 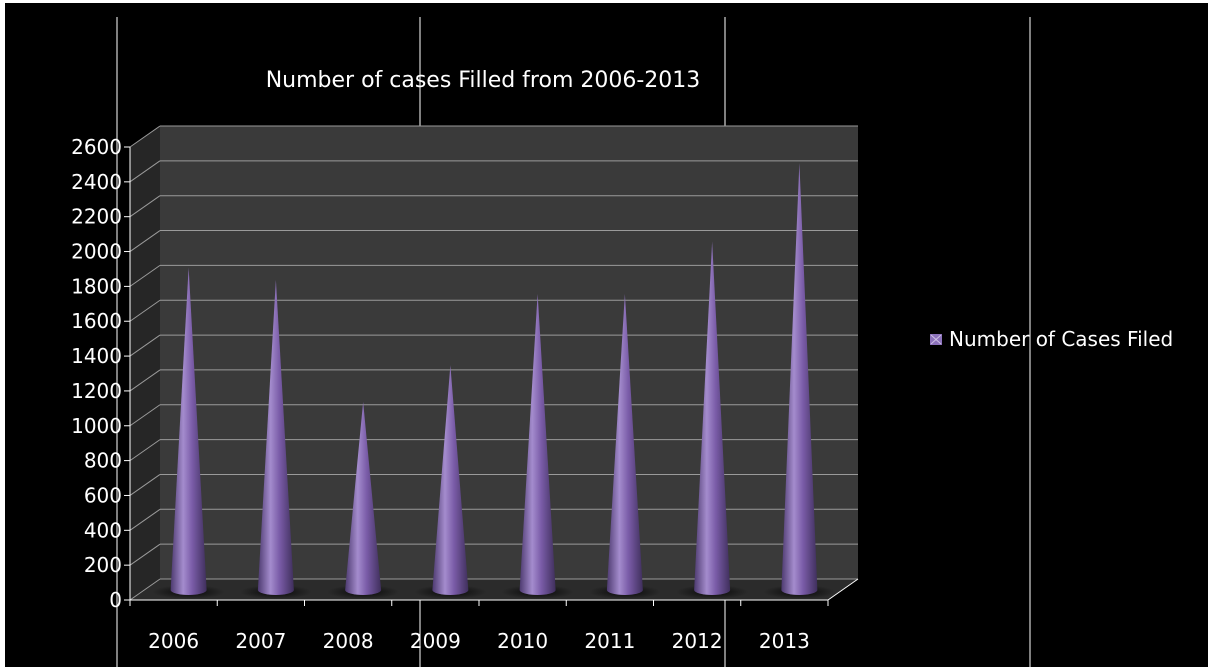 I want to click on x-tick-label: 2006, so click(x=173, y=641).